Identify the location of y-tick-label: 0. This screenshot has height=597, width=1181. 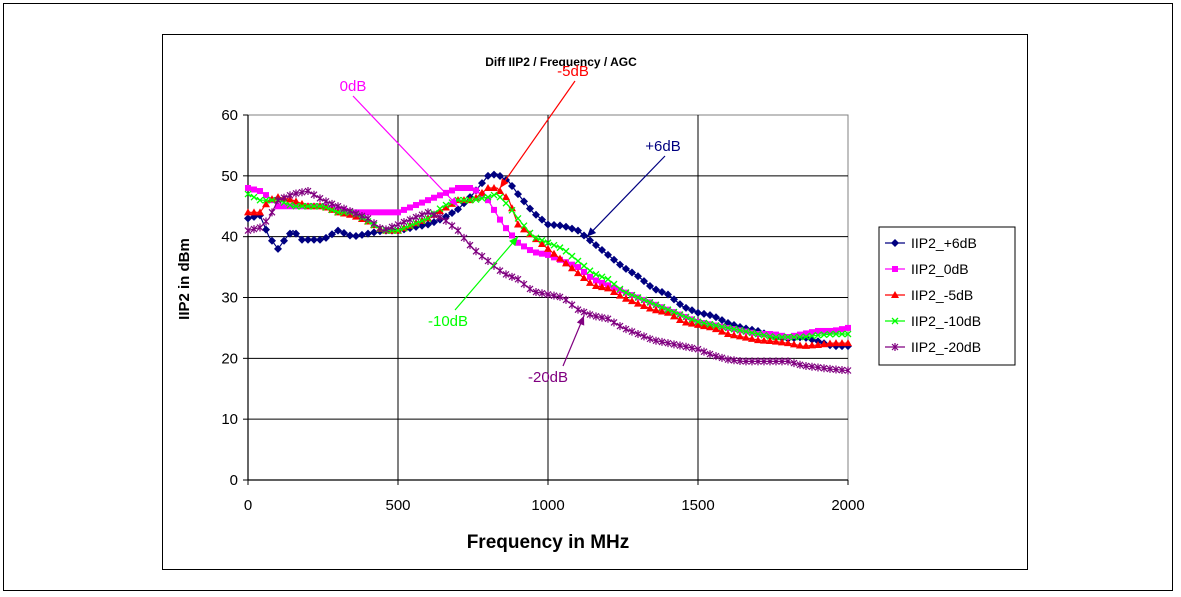
(234, 480).